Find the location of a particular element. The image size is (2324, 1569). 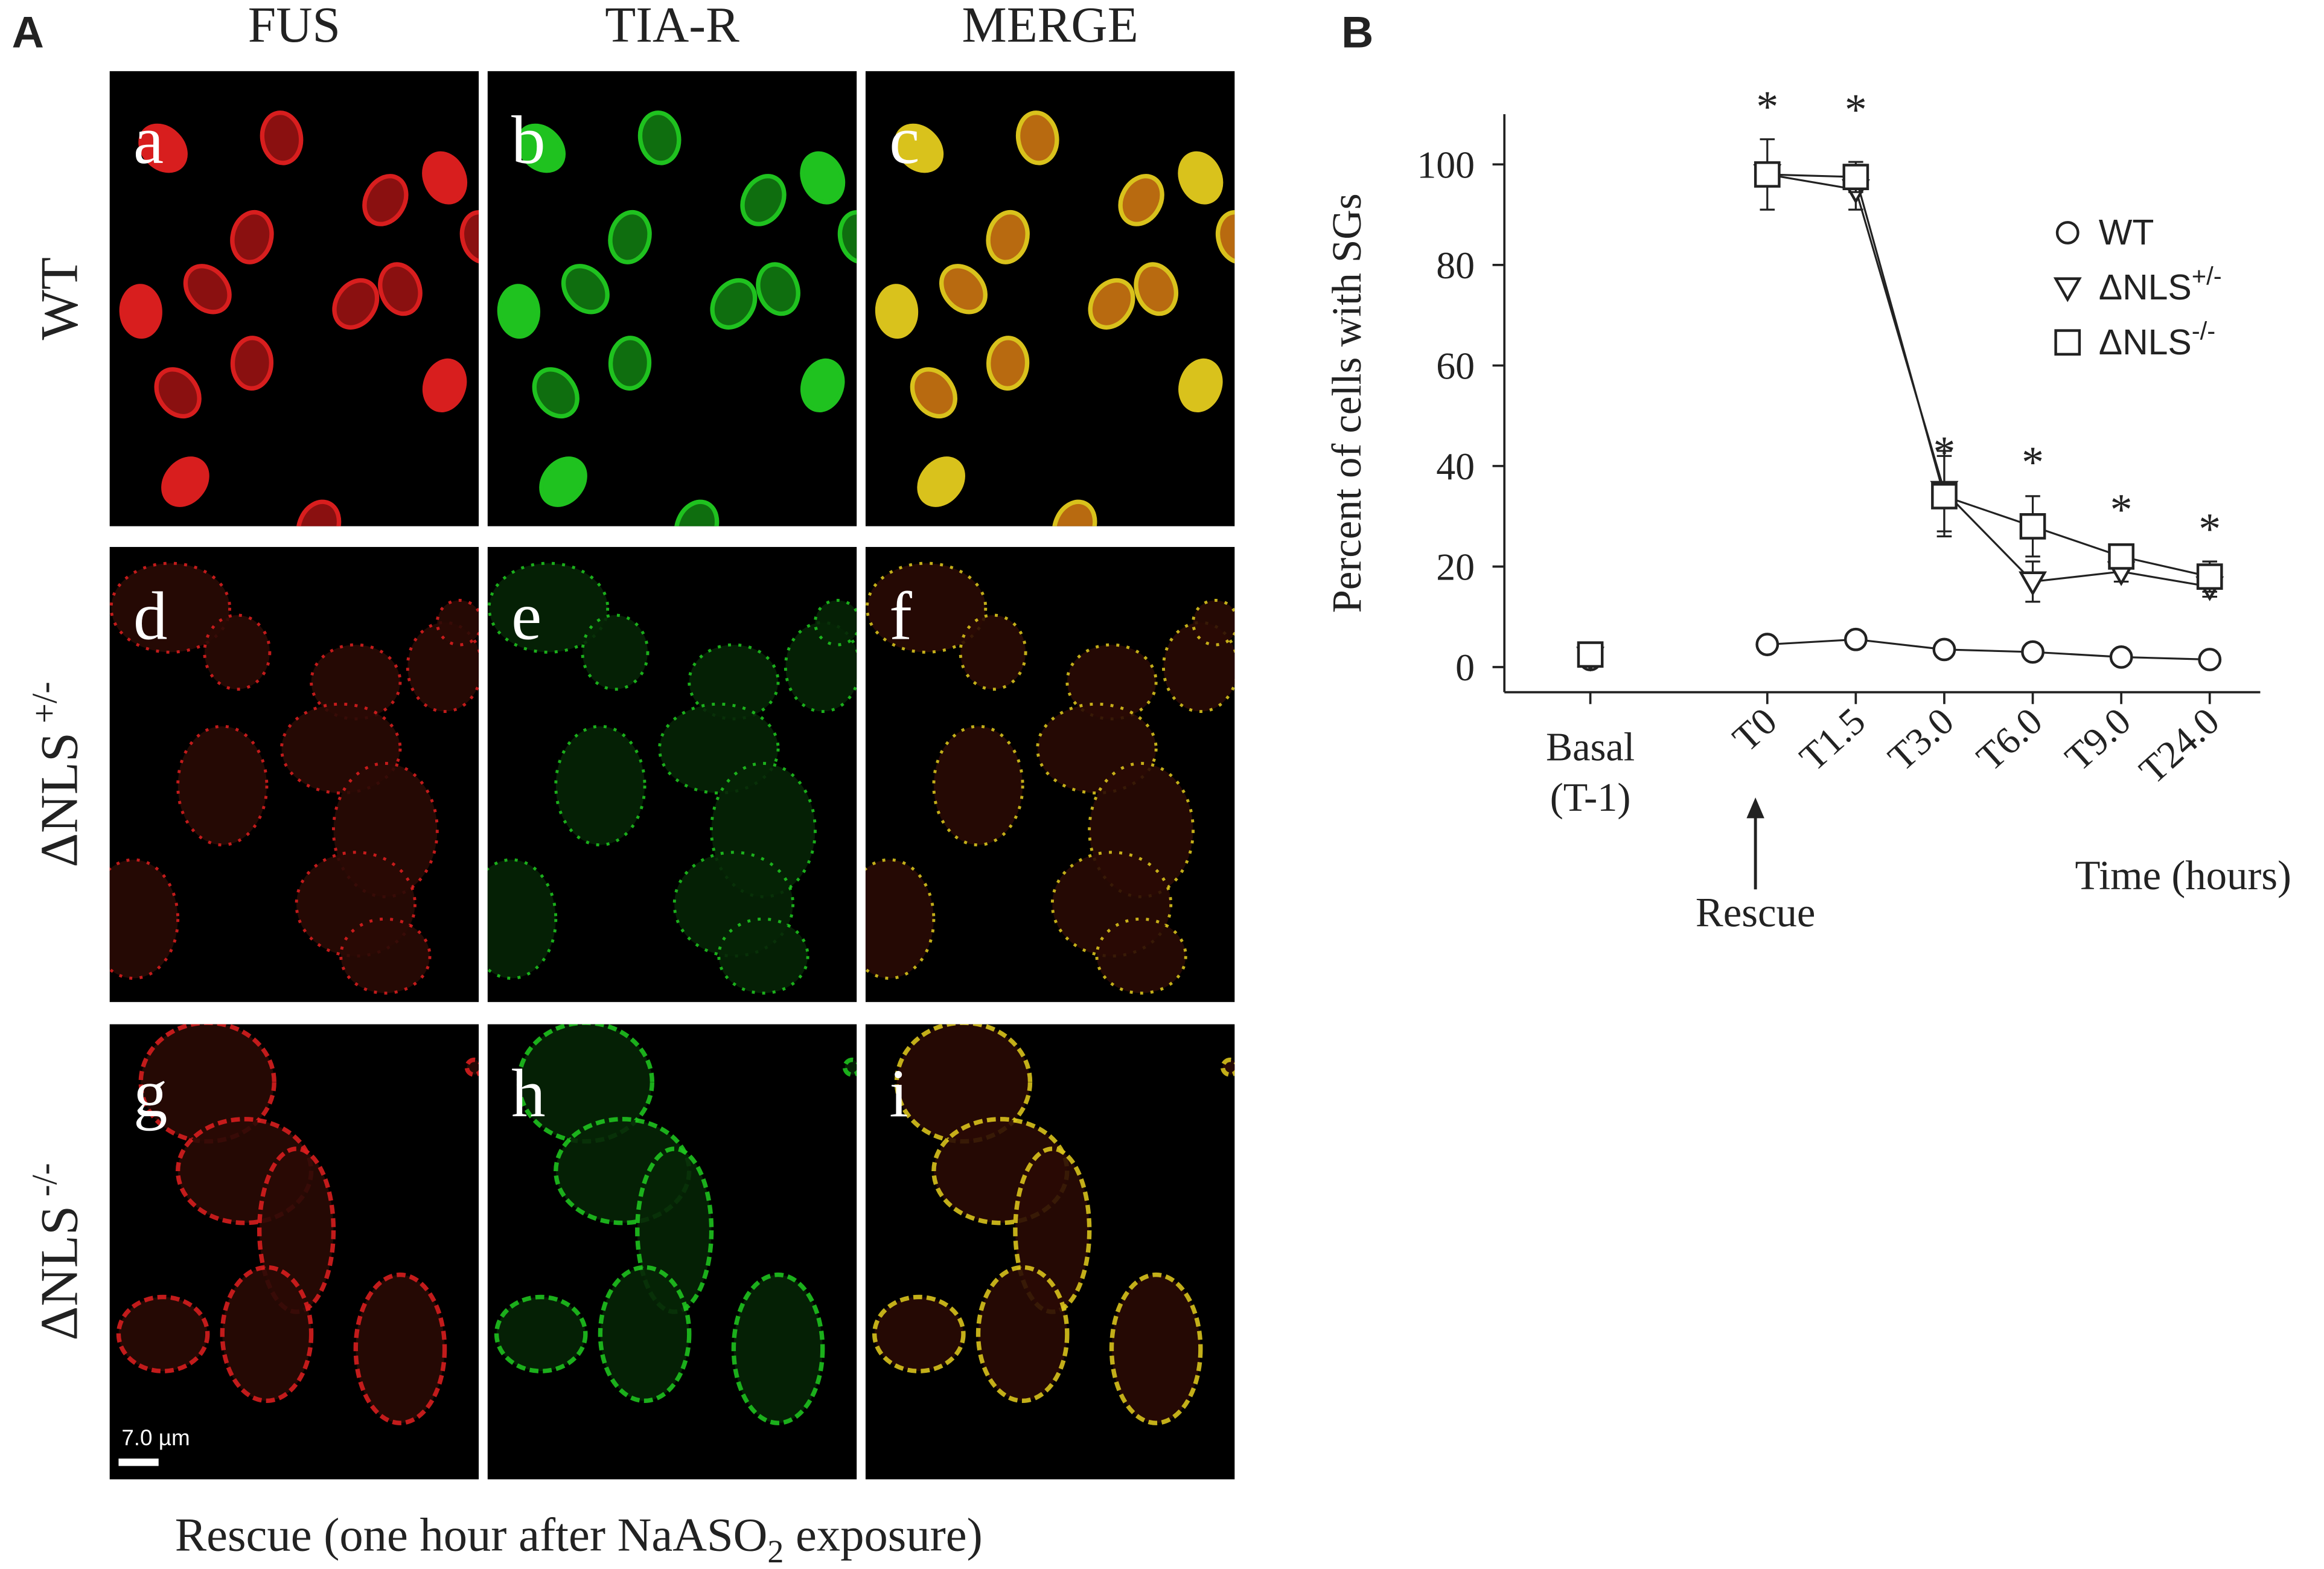

micrograph: i is located at coordinates (1050, 1252).